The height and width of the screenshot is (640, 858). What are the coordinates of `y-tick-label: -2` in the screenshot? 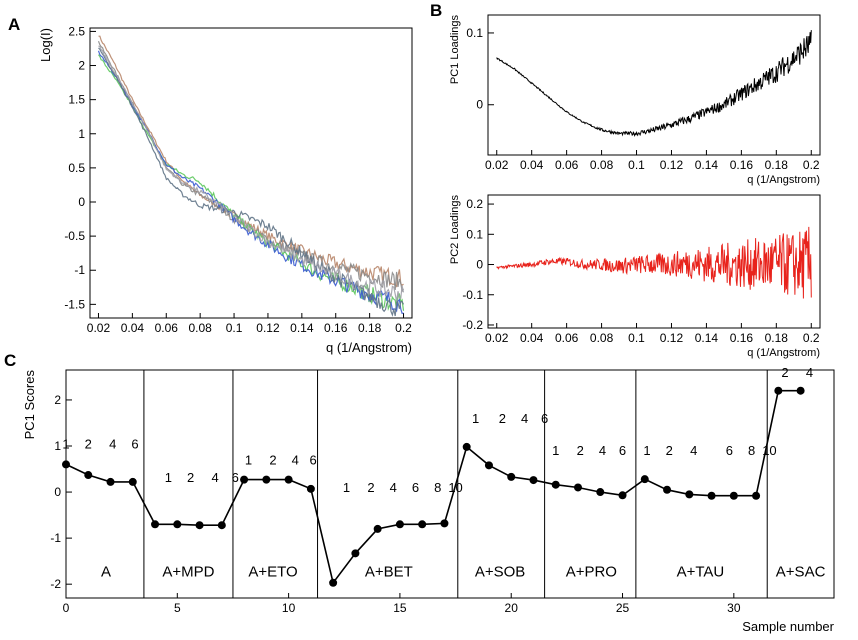 It's located at (55, 584).